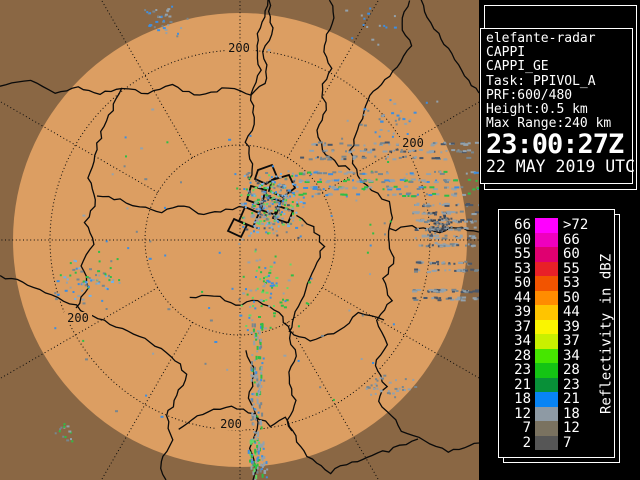  What do you see at coordinates (522, 297) in the screenshot?
I see `legend-low-value: 44` at bounding box center [522, 297].